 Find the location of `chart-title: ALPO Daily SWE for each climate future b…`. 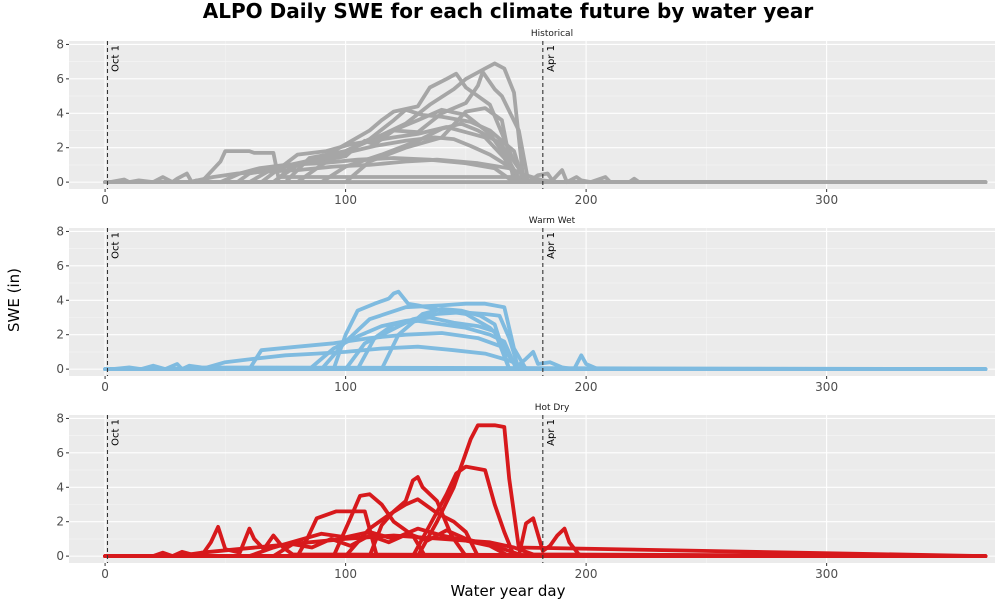

chart-title: ALPO Daily SWE for each climate future b… is located at coordinates (508, 11).